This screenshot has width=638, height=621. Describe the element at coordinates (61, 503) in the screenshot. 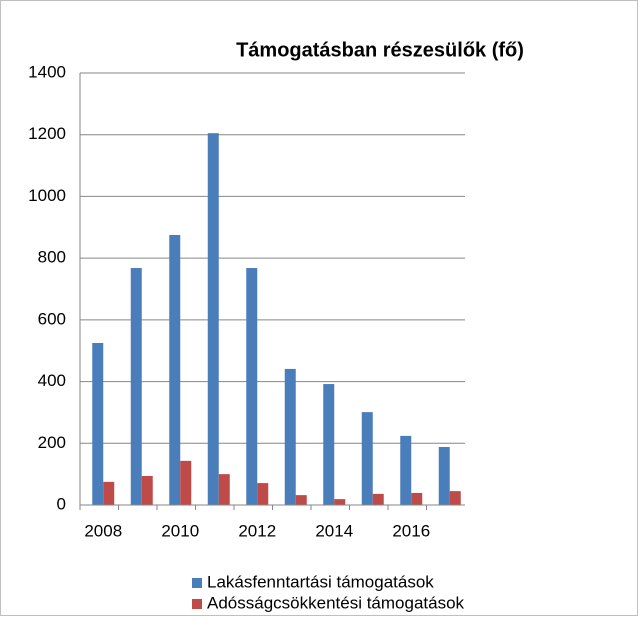

I see `y-tick-label: 0` at that location.